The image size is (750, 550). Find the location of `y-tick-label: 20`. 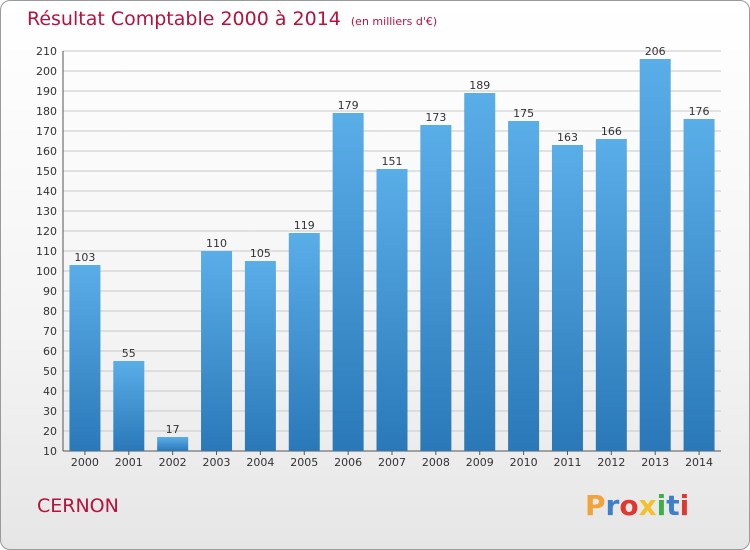

y-tick-label: 20 is located at coordinates (50, 431).